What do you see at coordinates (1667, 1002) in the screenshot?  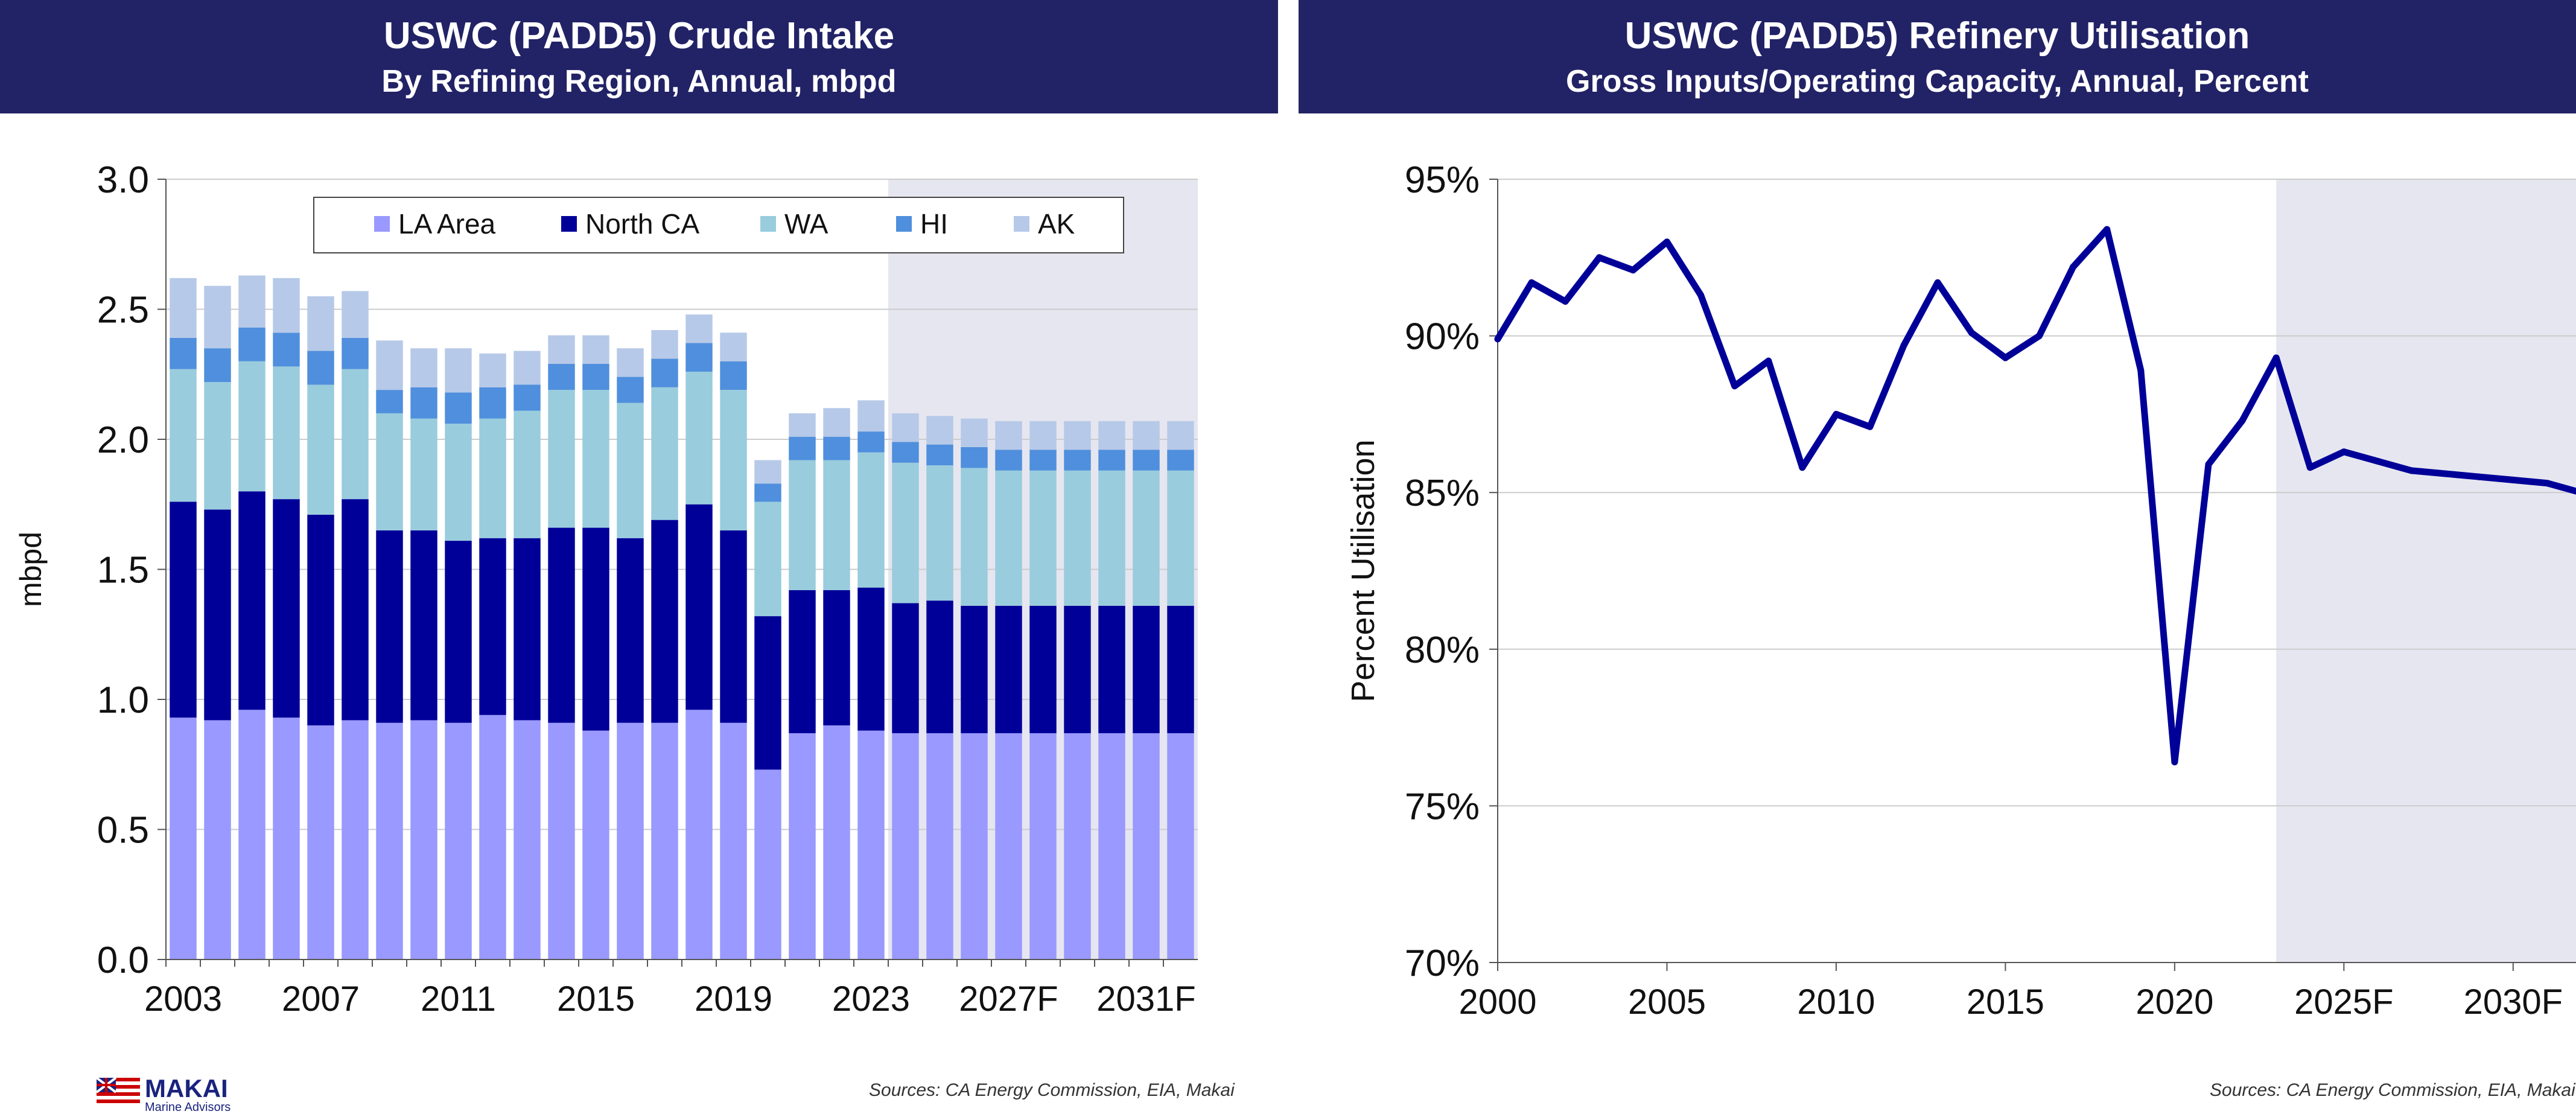 I see `x-tick-label: 2005` at bounding box center [1667, 1002].